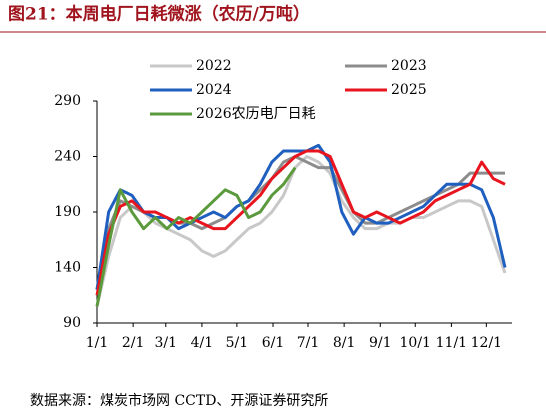  I want to click on x-tick-label: 8/1, so click(344, 343).